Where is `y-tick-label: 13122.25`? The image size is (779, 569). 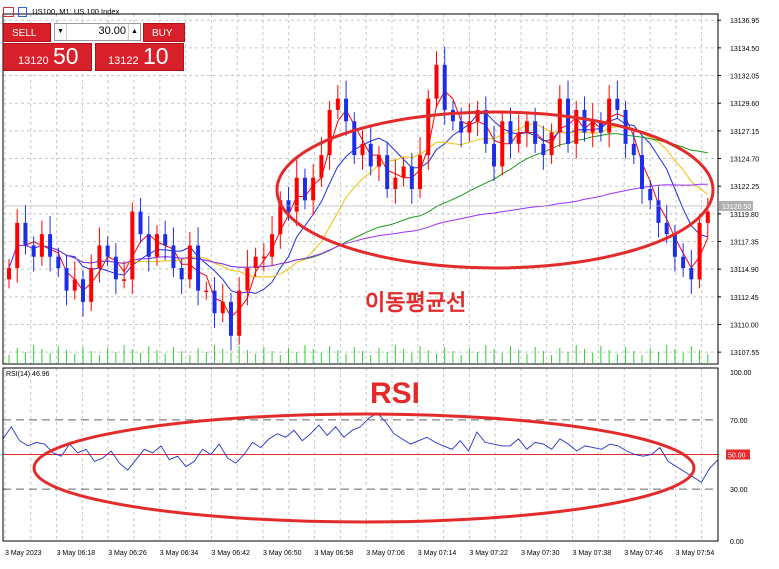
y-tick-label: 13122.25 is located at coordinates (744, 187).